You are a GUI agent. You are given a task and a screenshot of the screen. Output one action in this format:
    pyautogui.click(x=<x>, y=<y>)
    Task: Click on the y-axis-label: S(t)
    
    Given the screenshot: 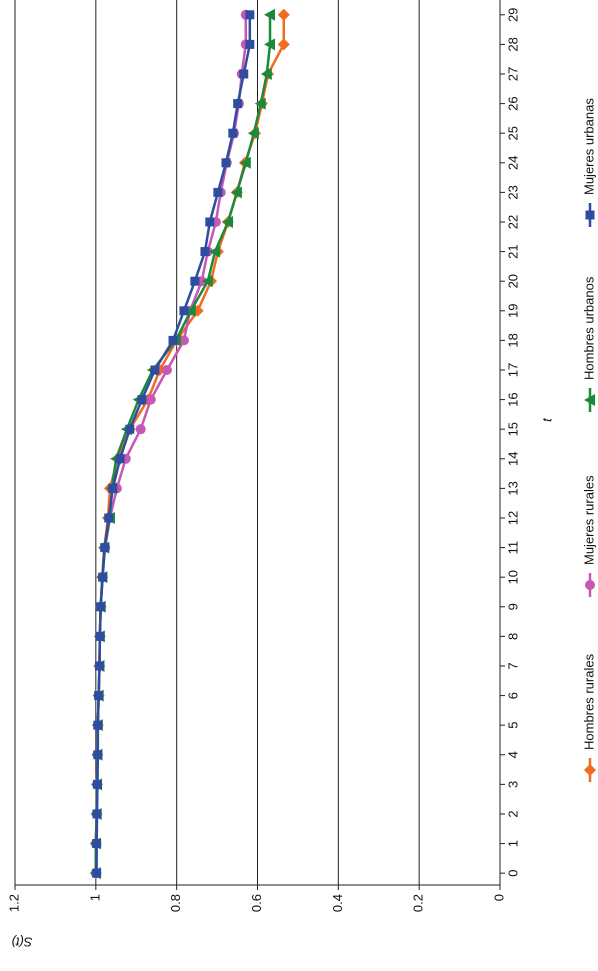 What is the action you would take?
    pyautogui.click(x=22, y=942)
    